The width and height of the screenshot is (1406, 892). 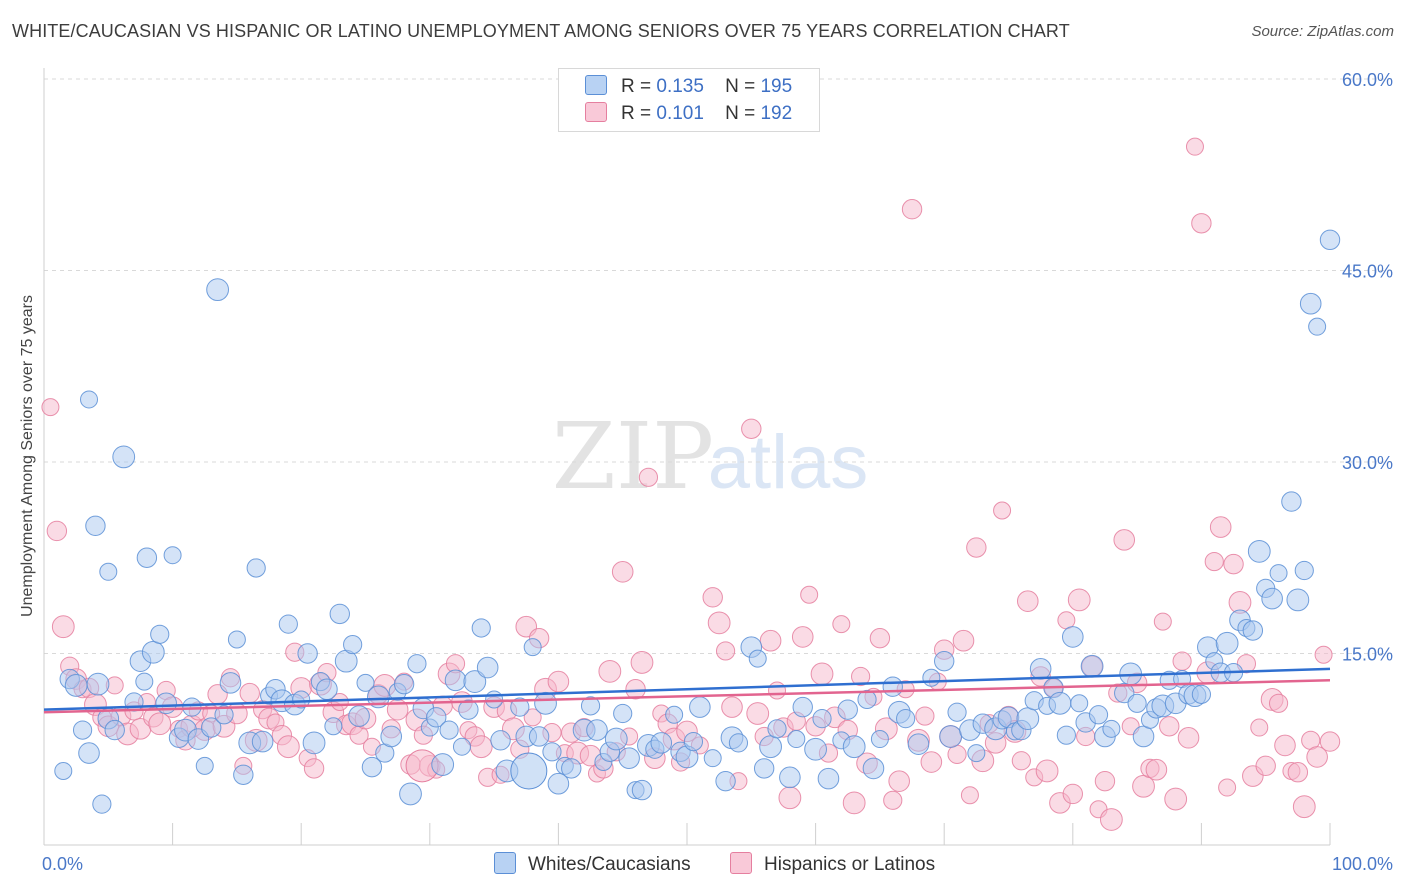 I want to click on trend-line-hispanics, so click(x=687, y=696).